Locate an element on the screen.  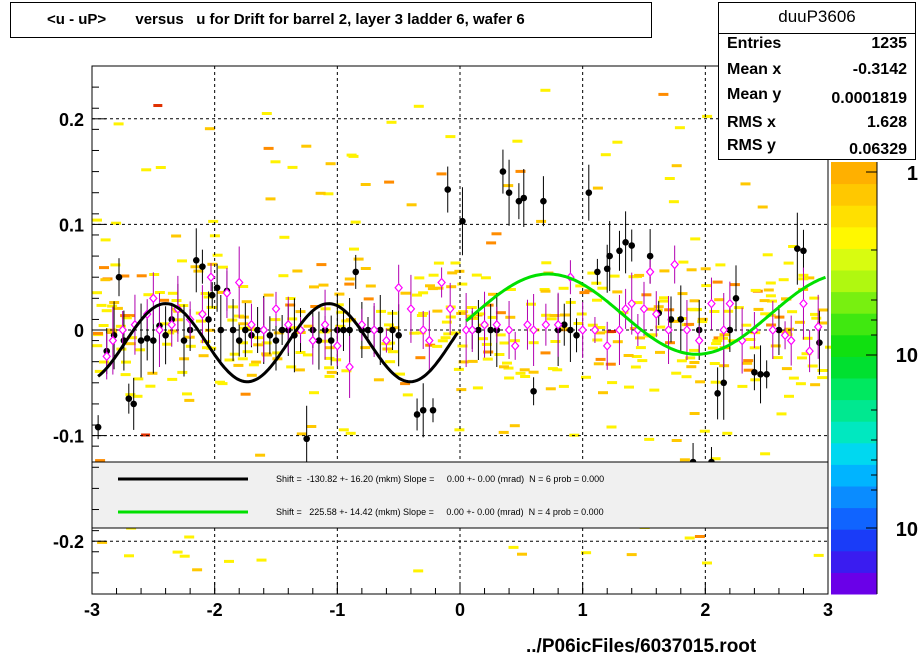
stats-name: duuP3606 is located at coordinates (817, 16).